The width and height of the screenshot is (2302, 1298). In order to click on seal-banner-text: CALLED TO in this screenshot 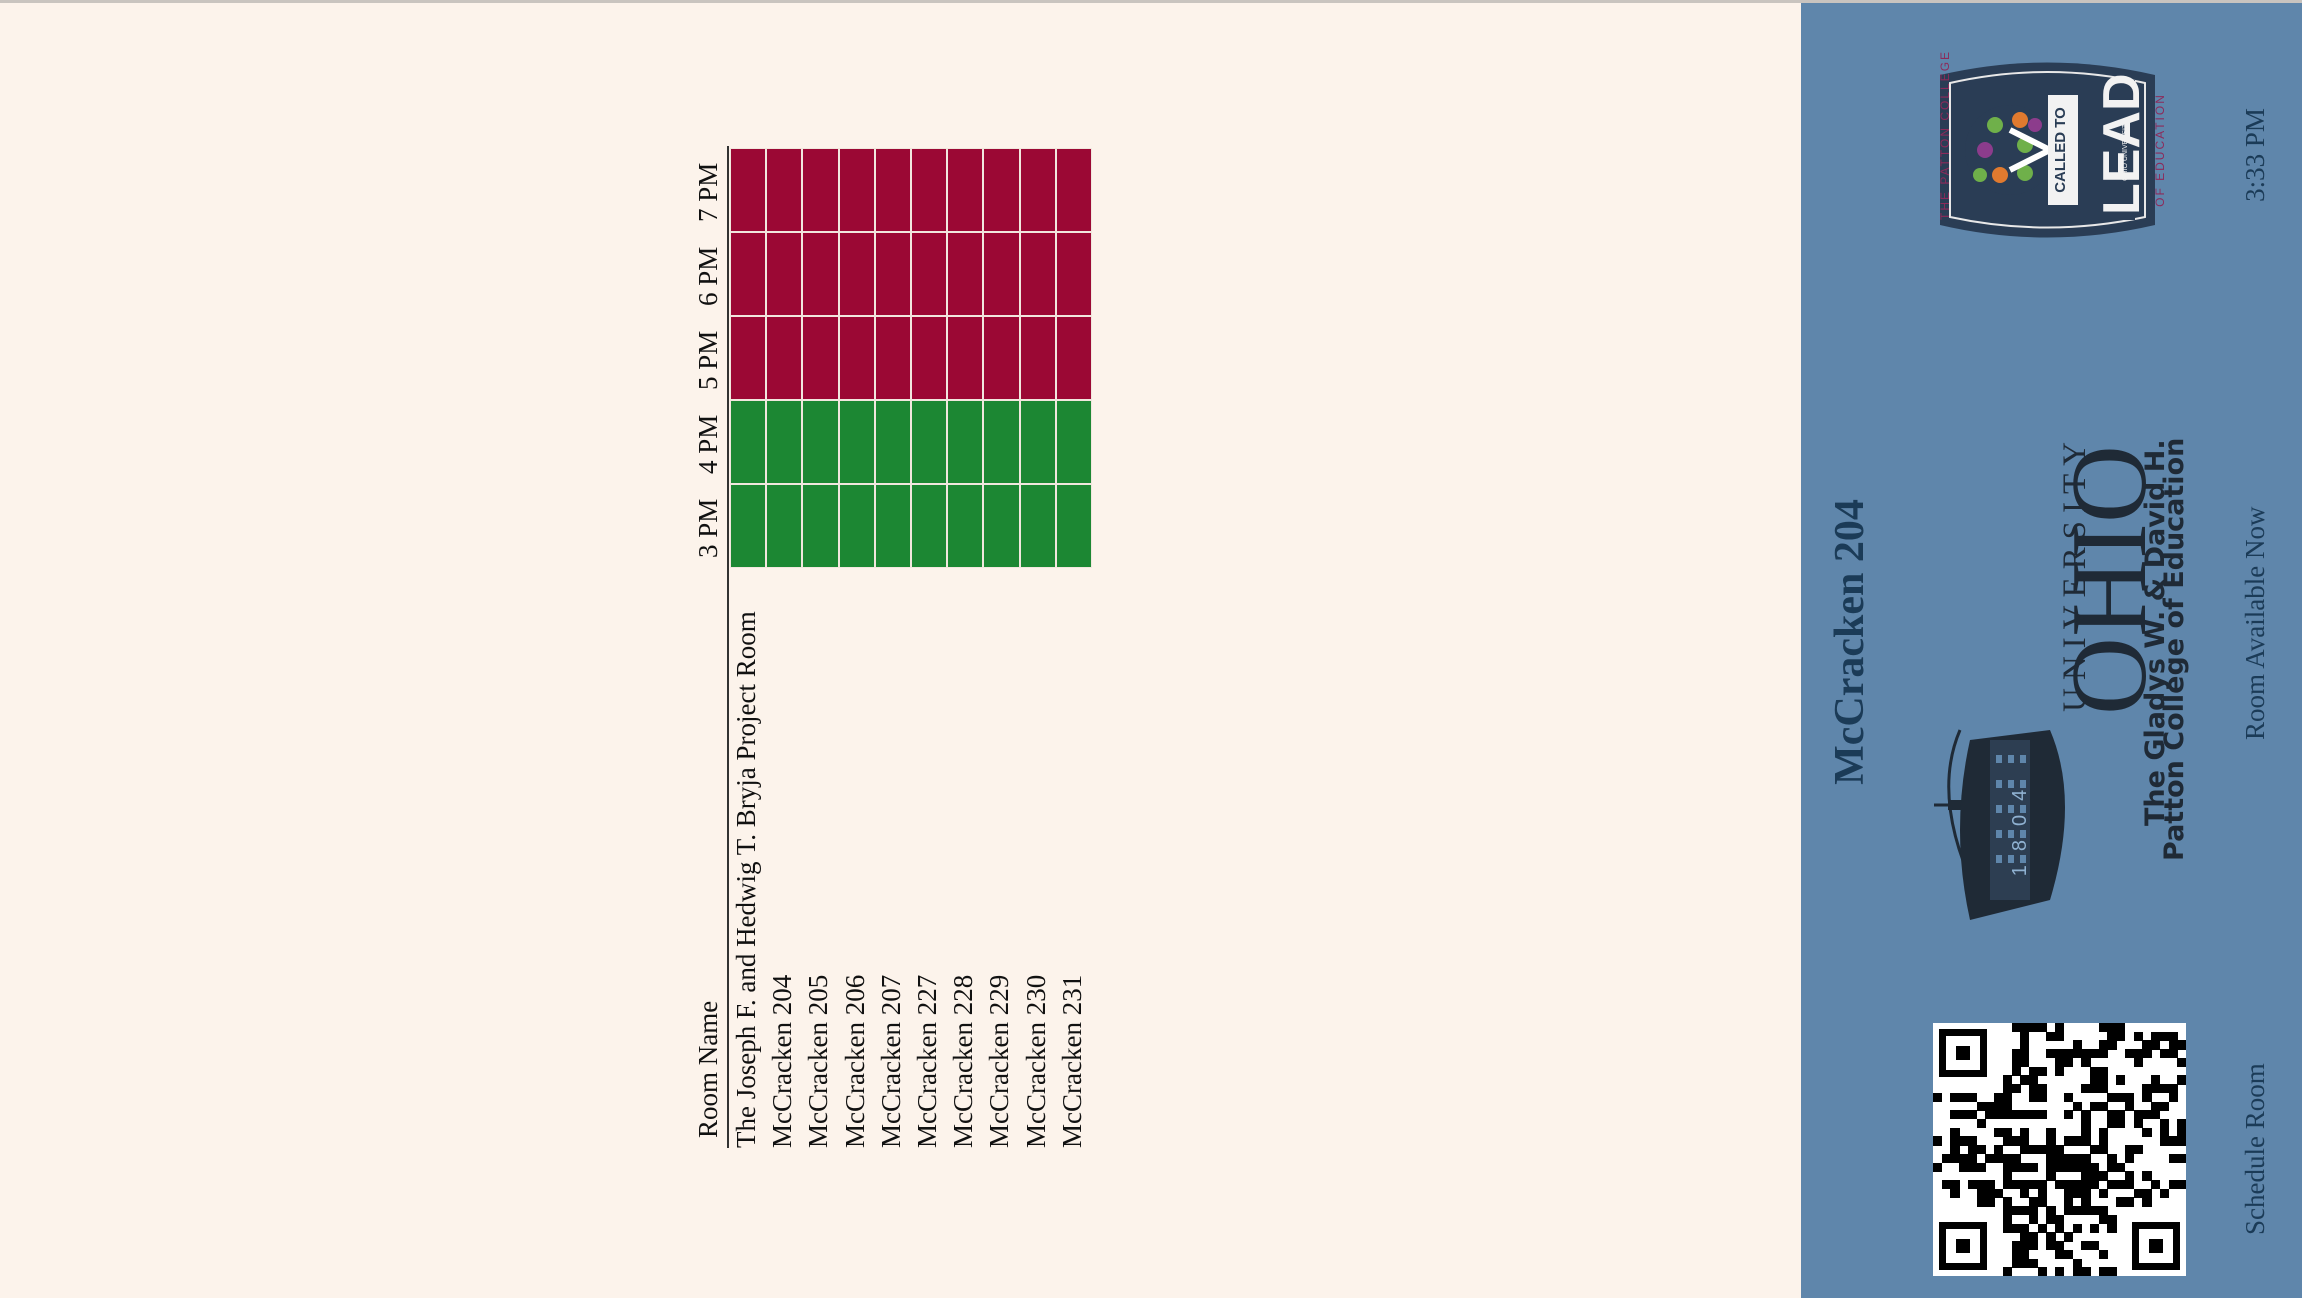, I will do `click(2060, 150)`.